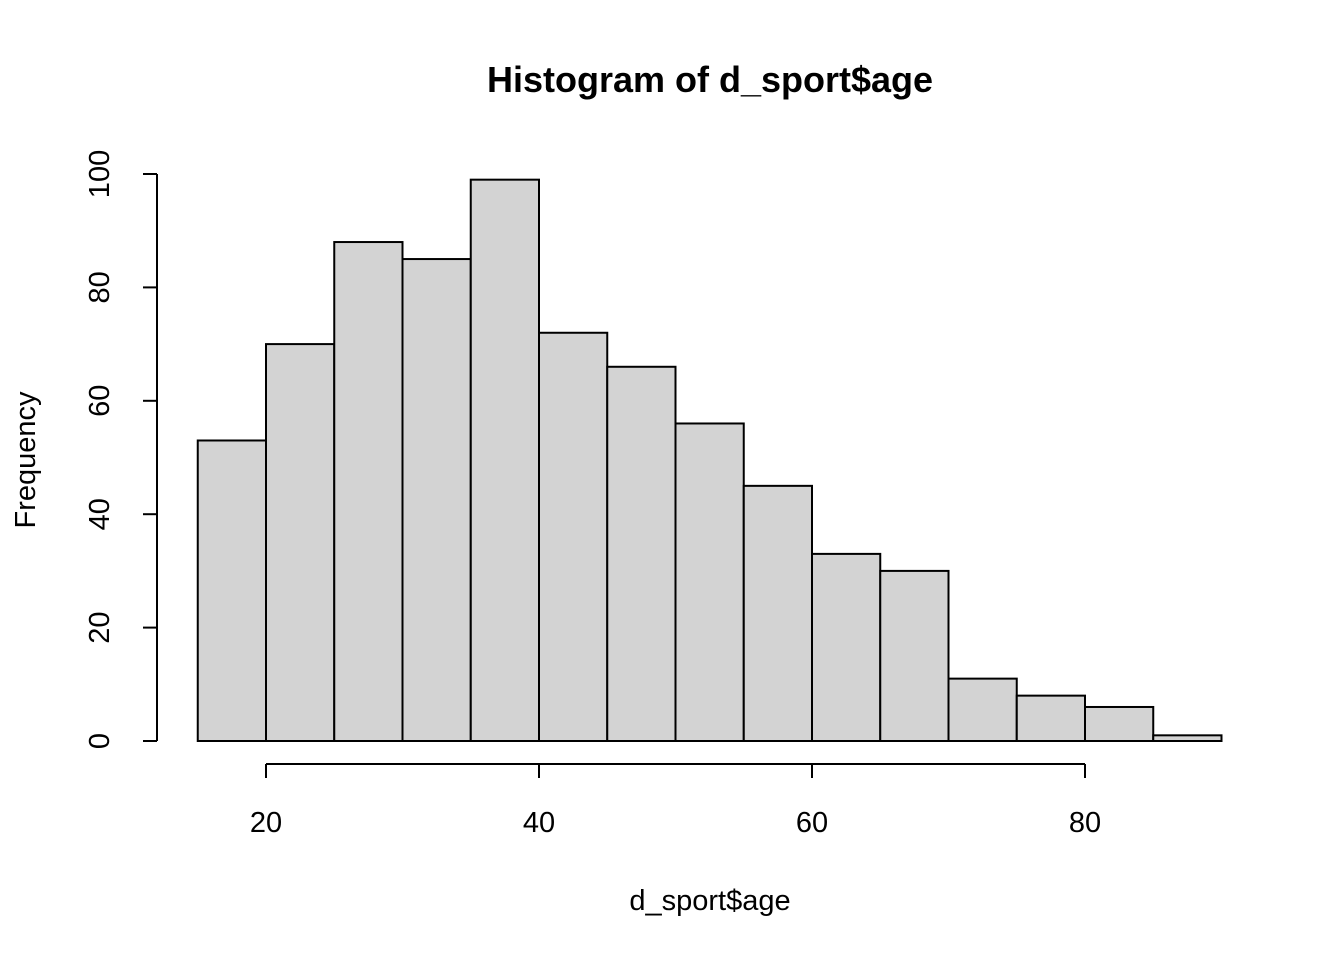 The image size is (1344, 960). I want to click on y-tick-label: 0, so click(100, 741).